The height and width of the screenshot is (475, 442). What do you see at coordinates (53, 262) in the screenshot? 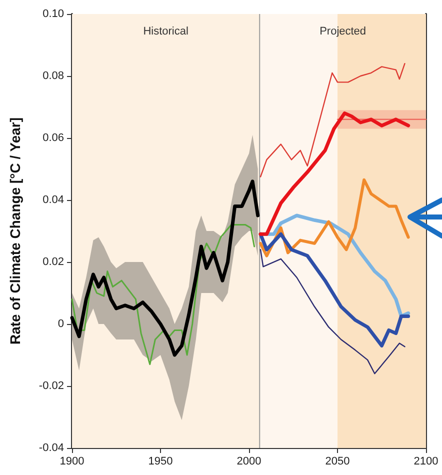
I see `y-tick-label: 0.02` at bounding box center [53, 262].